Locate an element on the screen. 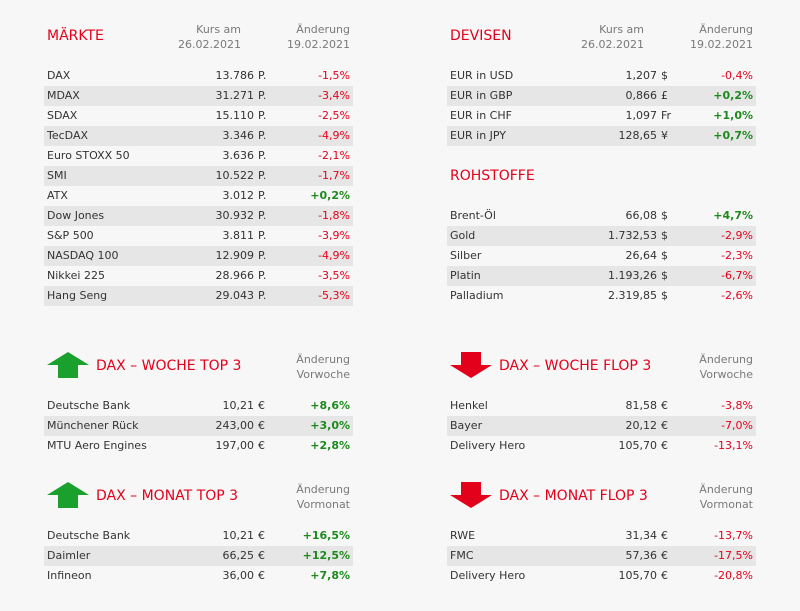 The width and height of the screenshot is (800, 611). woche-flop-title: DAX – WOCHE FLOP 3 is located at coordinates (575, 366).